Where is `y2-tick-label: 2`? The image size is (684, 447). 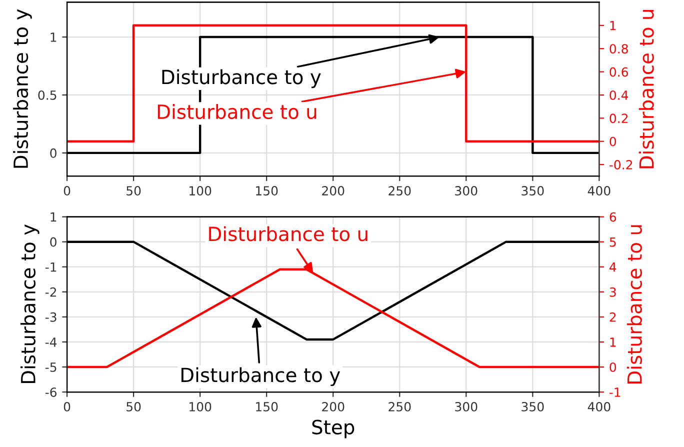 y2-tick-label: 2 is located at coordinates (613, 317).